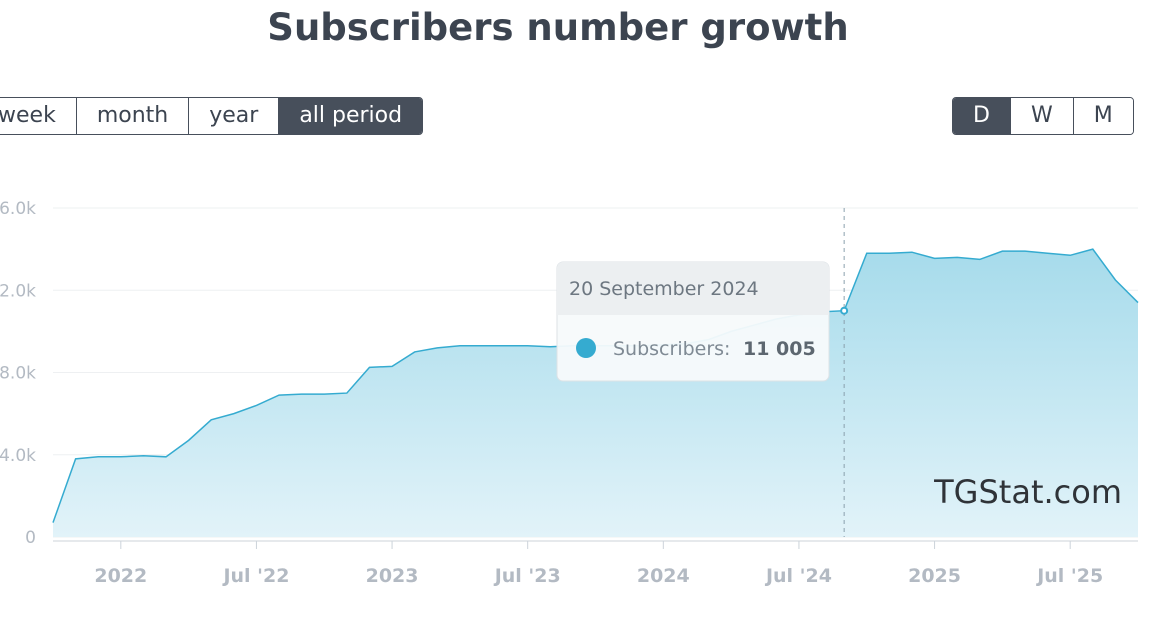  What do you see at coordinates (798, 576) in the screenshot?
I see `x-tick-label: Jul '24` at bounding box center [798, 576].